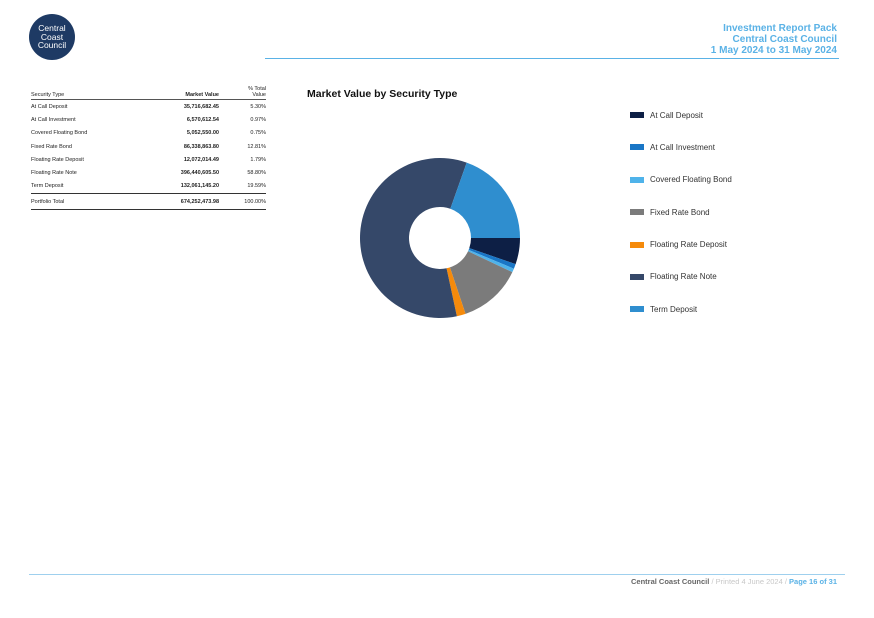  What do you see at coordinates (90, 93) in the screenshot?
I see `header-security-type: Security Type` at bounding box center [90, 93].